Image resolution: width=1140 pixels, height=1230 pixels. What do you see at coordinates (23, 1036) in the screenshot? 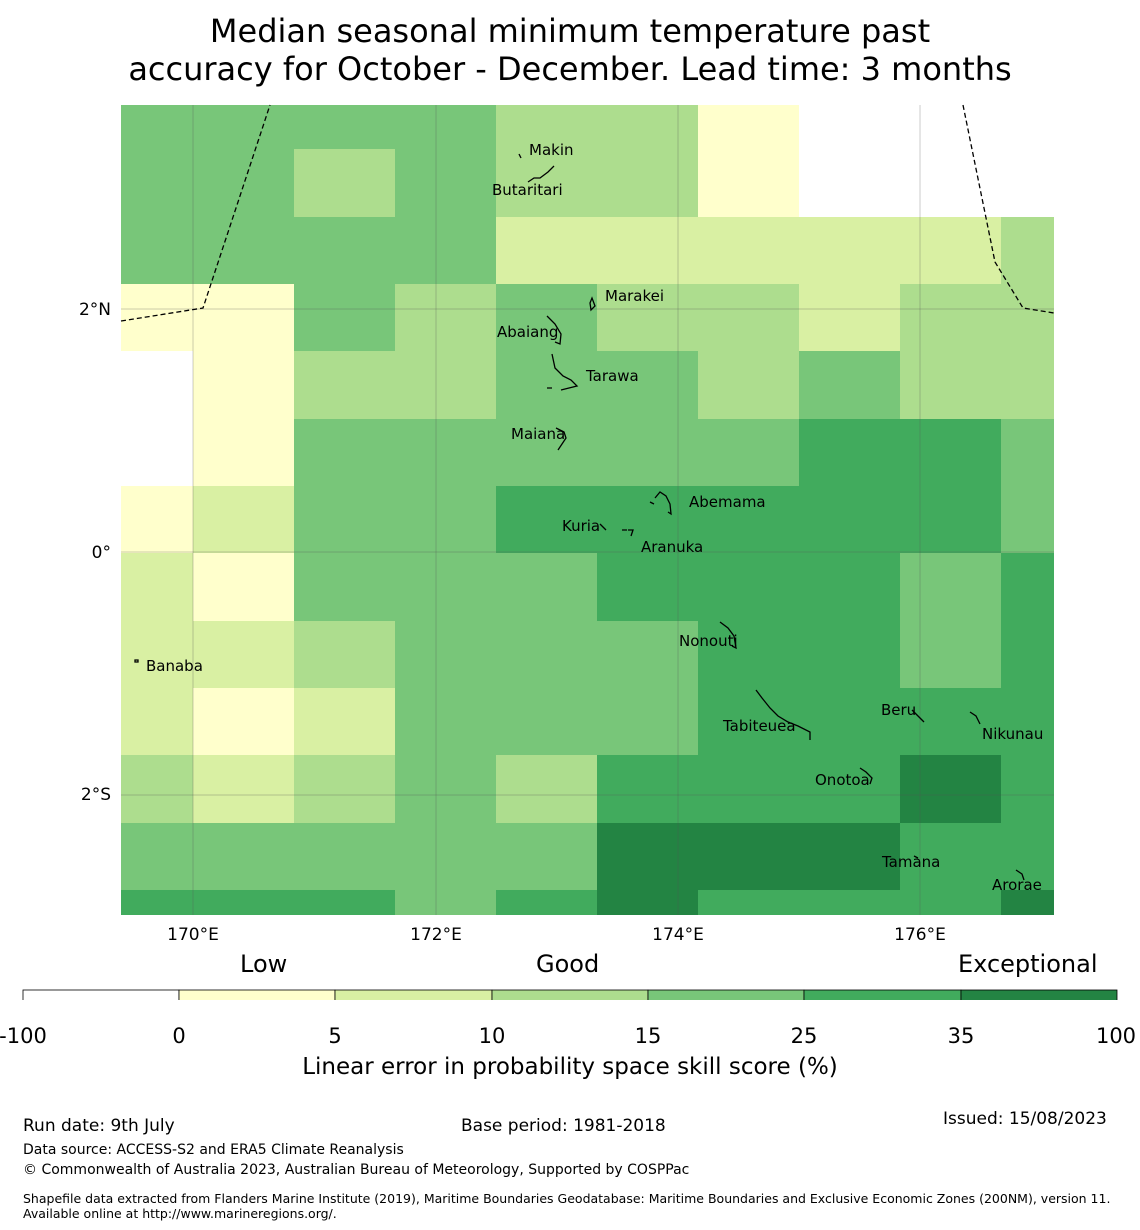
I see `colorbar-tick: -100` at bounding box center [23, 1036].